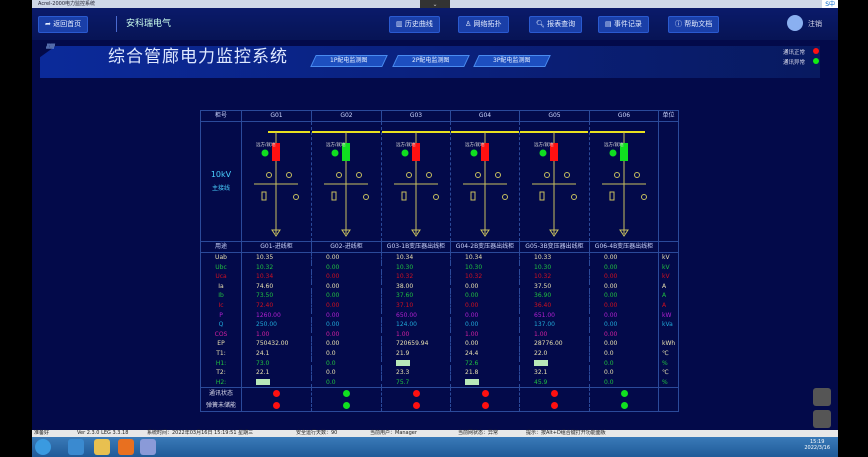  I want to click on help-doc-button: ⓘ 帮助文档, so click(694, 24).